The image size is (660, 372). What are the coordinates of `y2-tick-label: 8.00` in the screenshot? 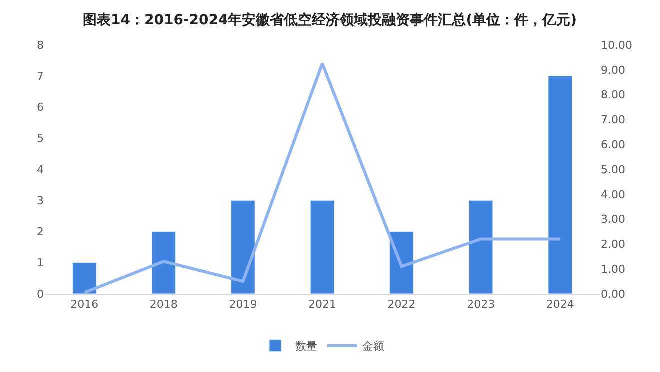 It's located at (613, 95).